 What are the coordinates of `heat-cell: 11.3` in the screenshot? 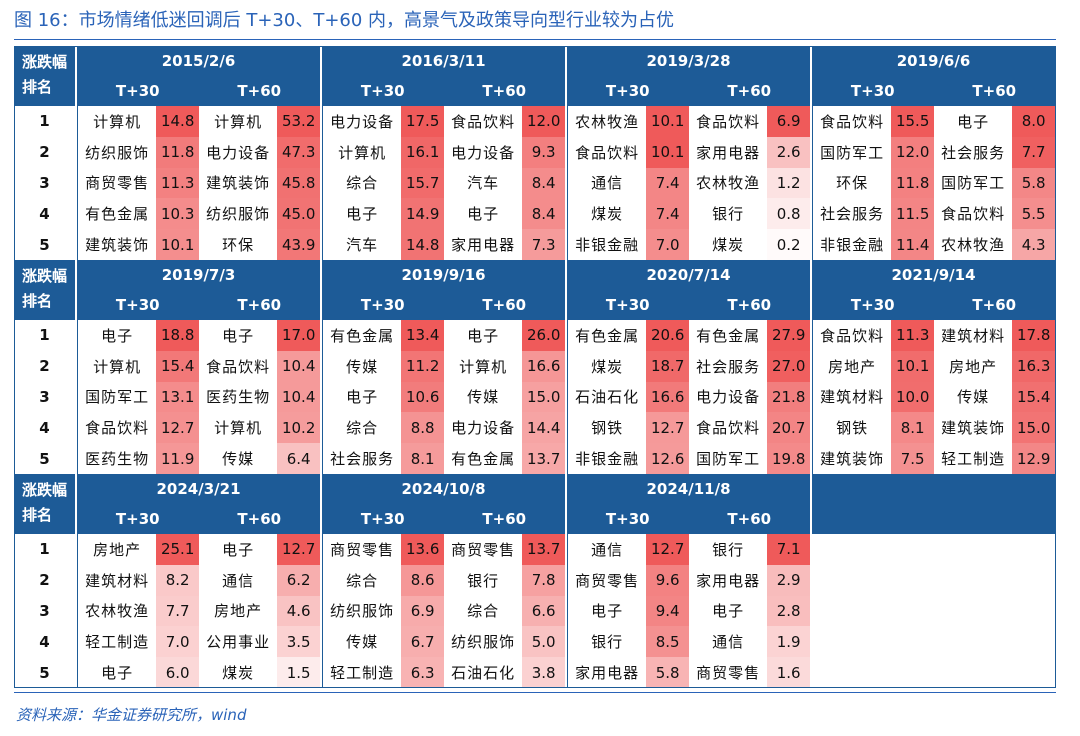 It's located at (912, 335).